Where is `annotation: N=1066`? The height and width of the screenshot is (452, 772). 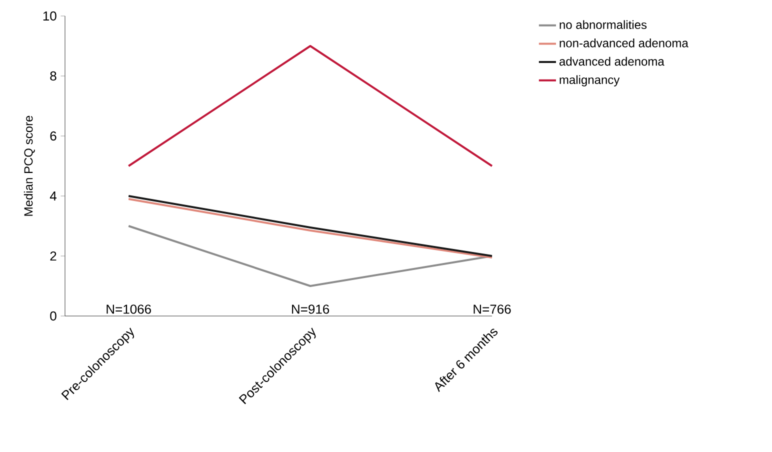 annotation: N=1066 is located at coordinates (128, 309).